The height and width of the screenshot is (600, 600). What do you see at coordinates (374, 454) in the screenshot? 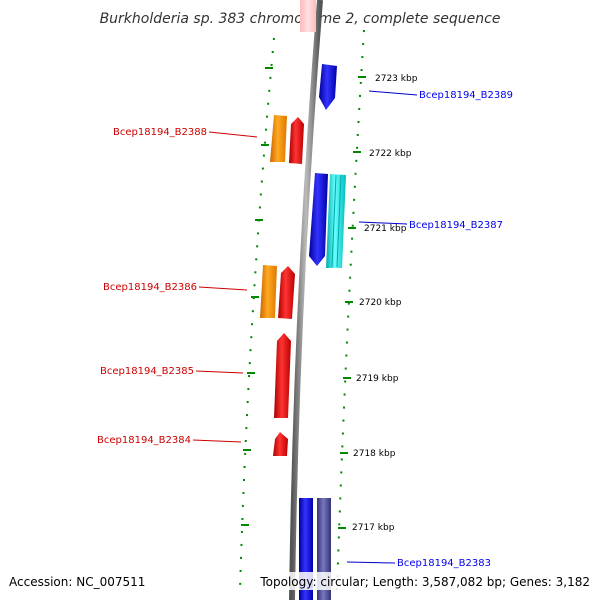
I see `tick-label: 2718 kbp` at bounding box center [374, 454].